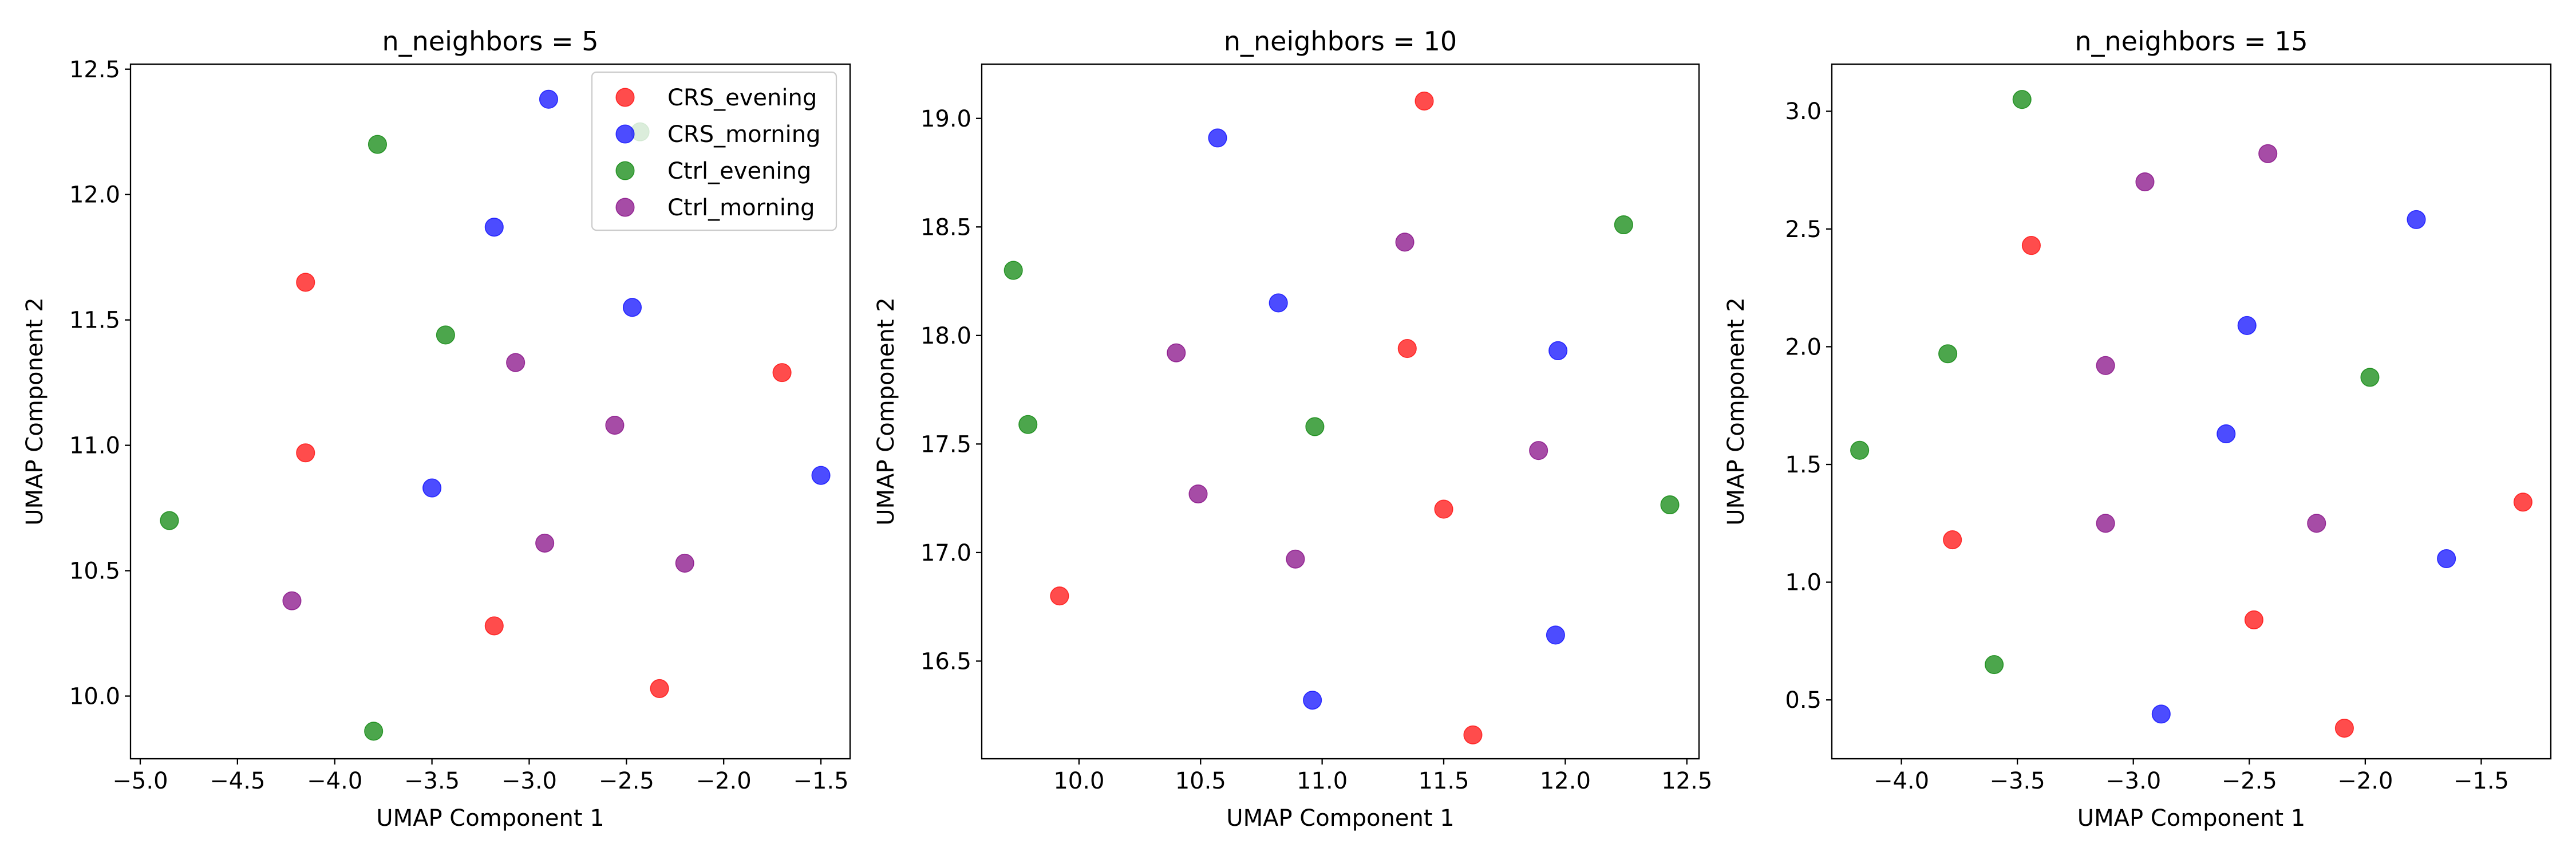  I want to click on chart-title: n_neighbors = 15, so click(2191, 41).